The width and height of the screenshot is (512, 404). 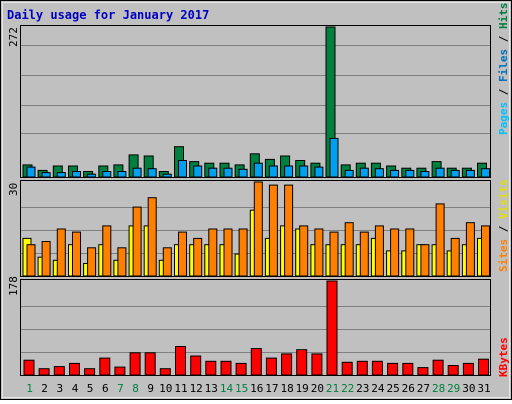 What do you see at coordinates (13, 286) in the screenshot?
I see `bottom-max-label: 178` at bounding box center [13, 286].